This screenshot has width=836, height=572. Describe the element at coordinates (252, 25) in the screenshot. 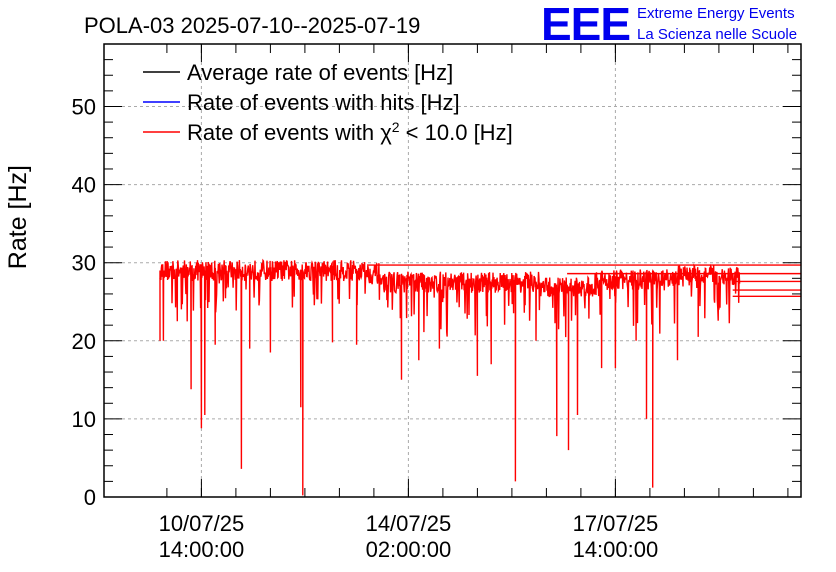

I see `chart-title: POLA-03 2025-07-10--2025-07-19` at that location.